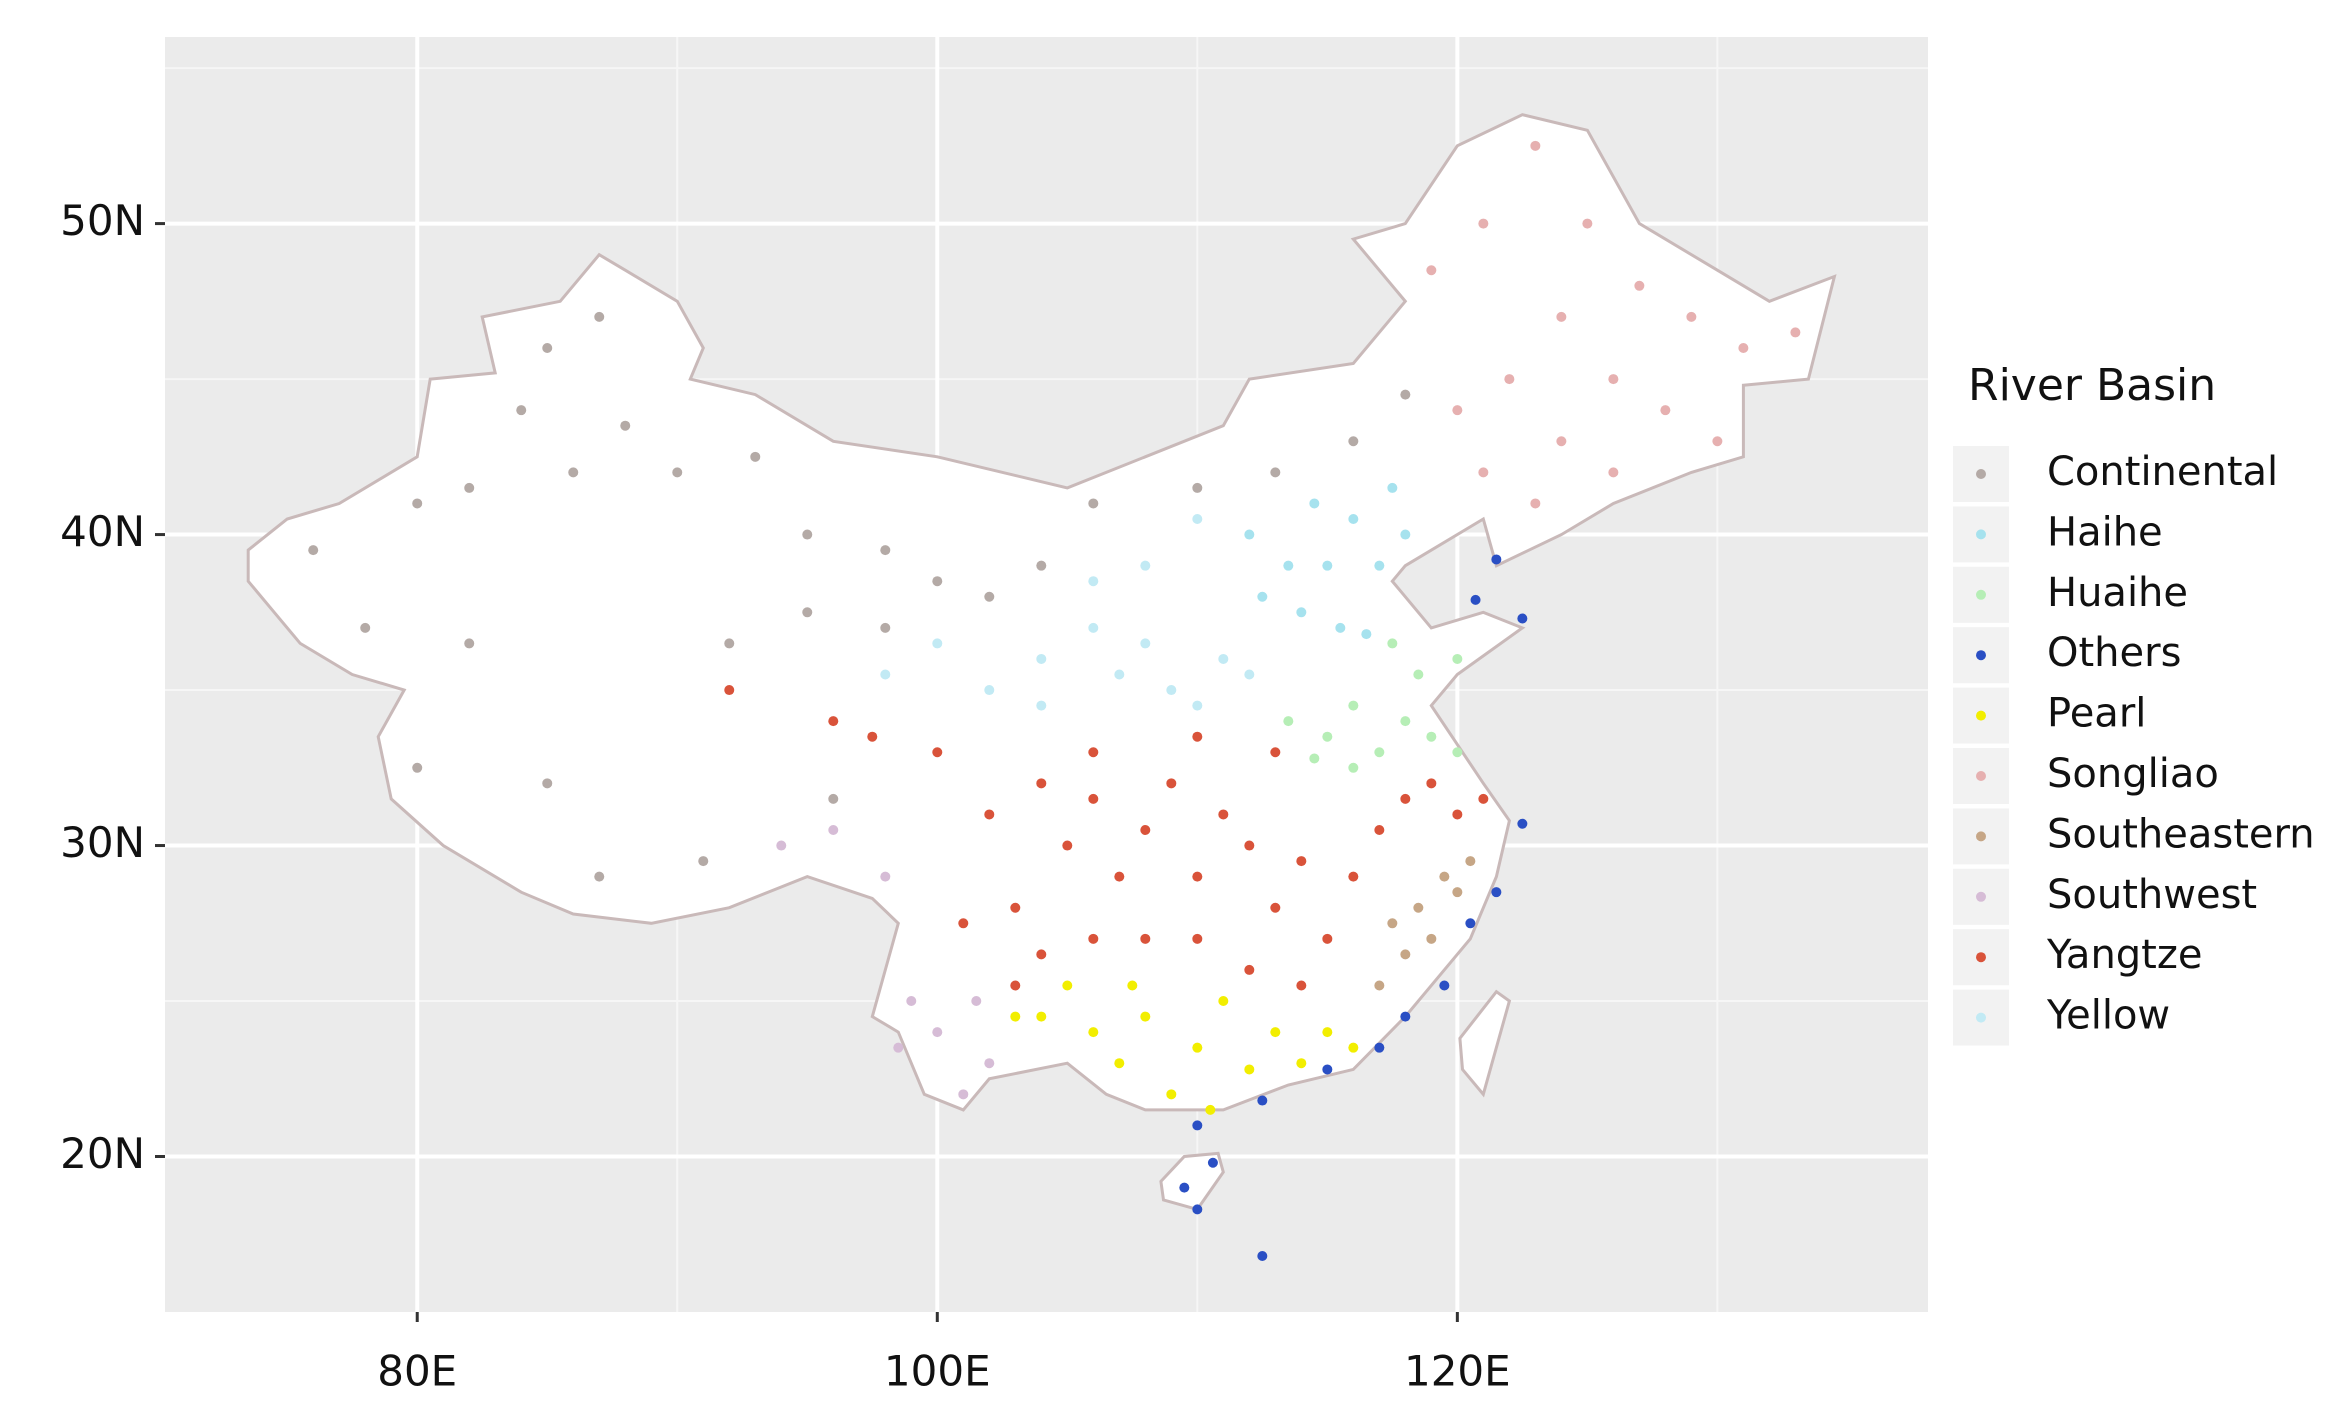  I want to click on legend-label: Others, so click(2114, 653).